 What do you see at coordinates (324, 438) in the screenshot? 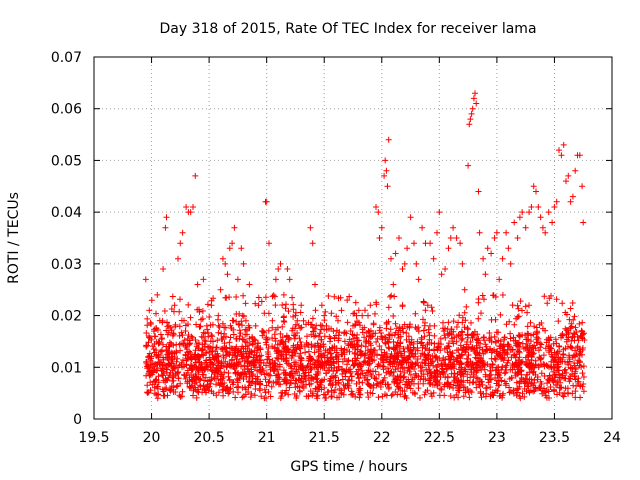
I see `x-tick-label: 21.5` at bounding box center [324, 438].